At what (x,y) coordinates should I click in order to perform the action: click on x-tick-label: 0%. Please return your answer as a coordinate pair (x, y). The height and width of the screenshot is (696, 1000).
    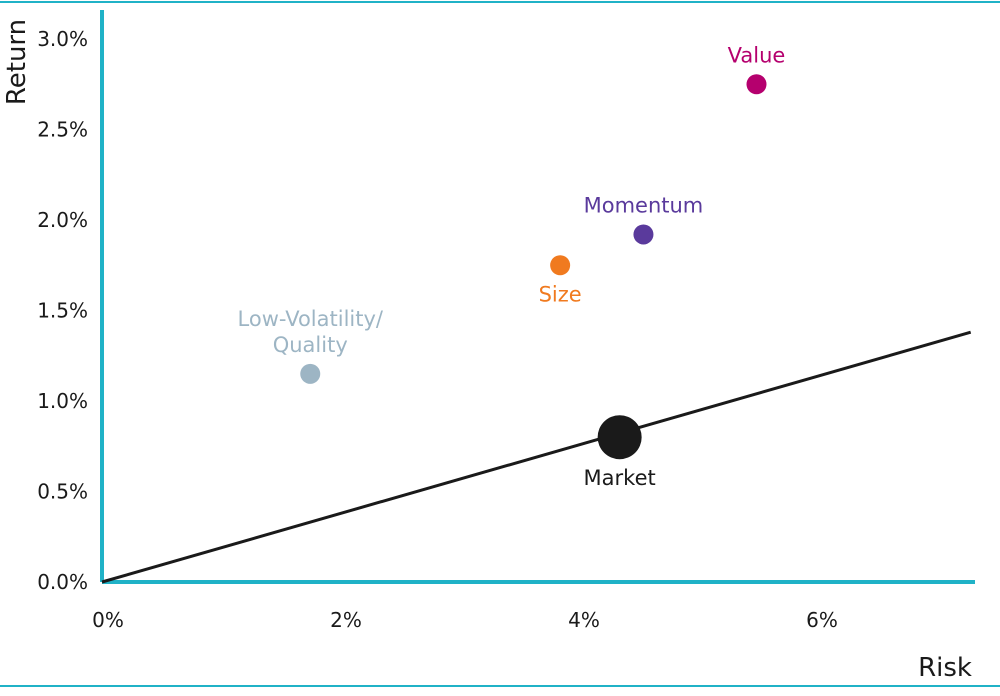
    Looking at the image, I should click on (108, 620).